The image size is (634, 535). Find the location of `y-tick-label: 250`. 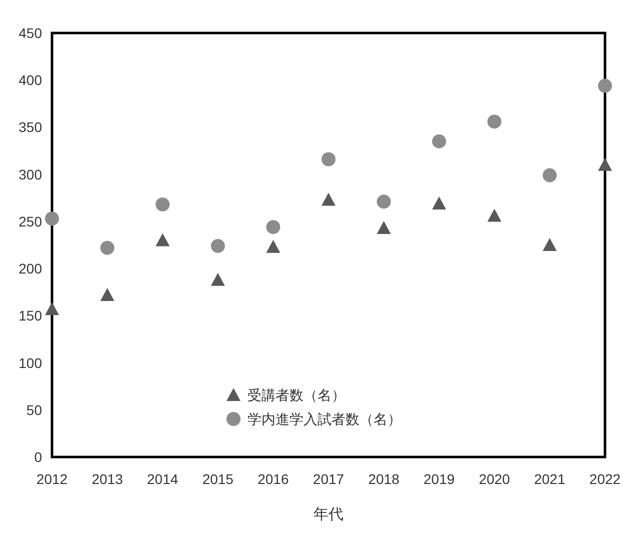

y-tick-label: 250 is located at coordinates (30, 221).